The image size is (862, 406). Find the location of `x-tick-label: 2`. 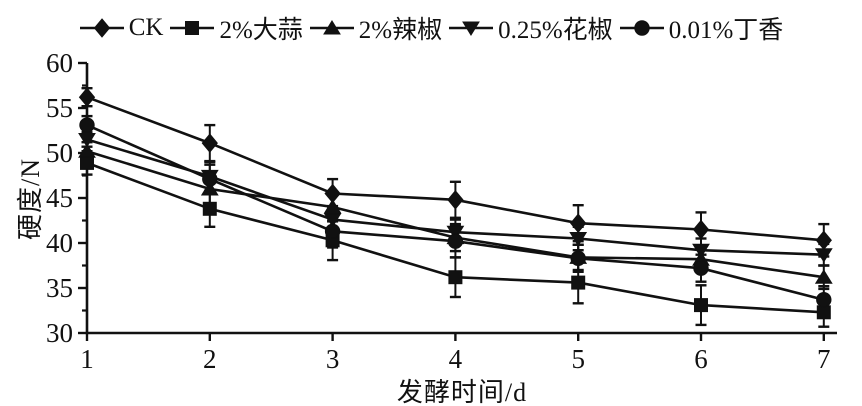

x-tick-label: 2 is located at coordinates (210, 359).